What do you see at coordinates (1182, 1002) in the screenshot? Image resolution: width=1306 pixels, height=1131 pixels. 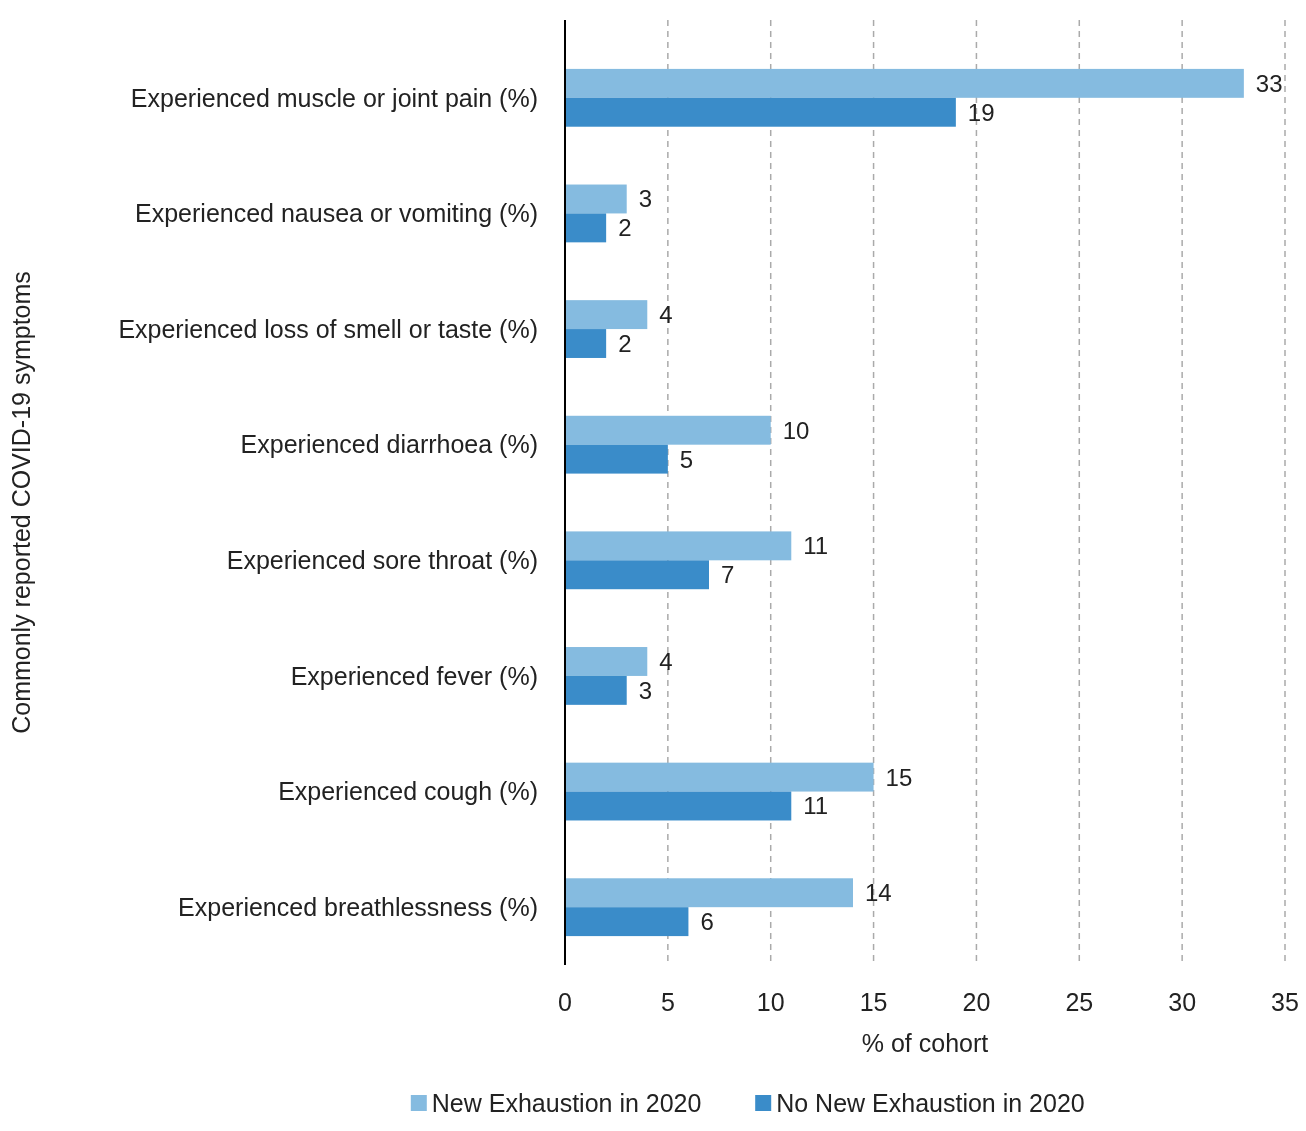 I see `x-tick-label: 30` at bounding box center [1182, 1002].